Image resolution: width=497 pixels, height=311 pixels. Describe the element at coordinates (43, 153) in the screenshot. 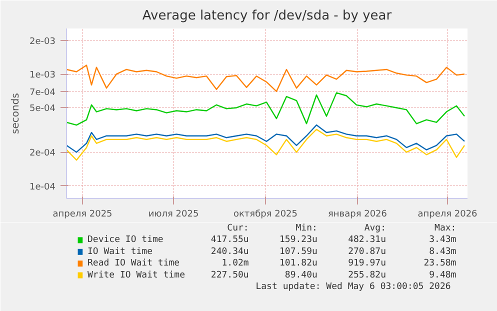

I see `y-tick-label: 2e-04` at that location.